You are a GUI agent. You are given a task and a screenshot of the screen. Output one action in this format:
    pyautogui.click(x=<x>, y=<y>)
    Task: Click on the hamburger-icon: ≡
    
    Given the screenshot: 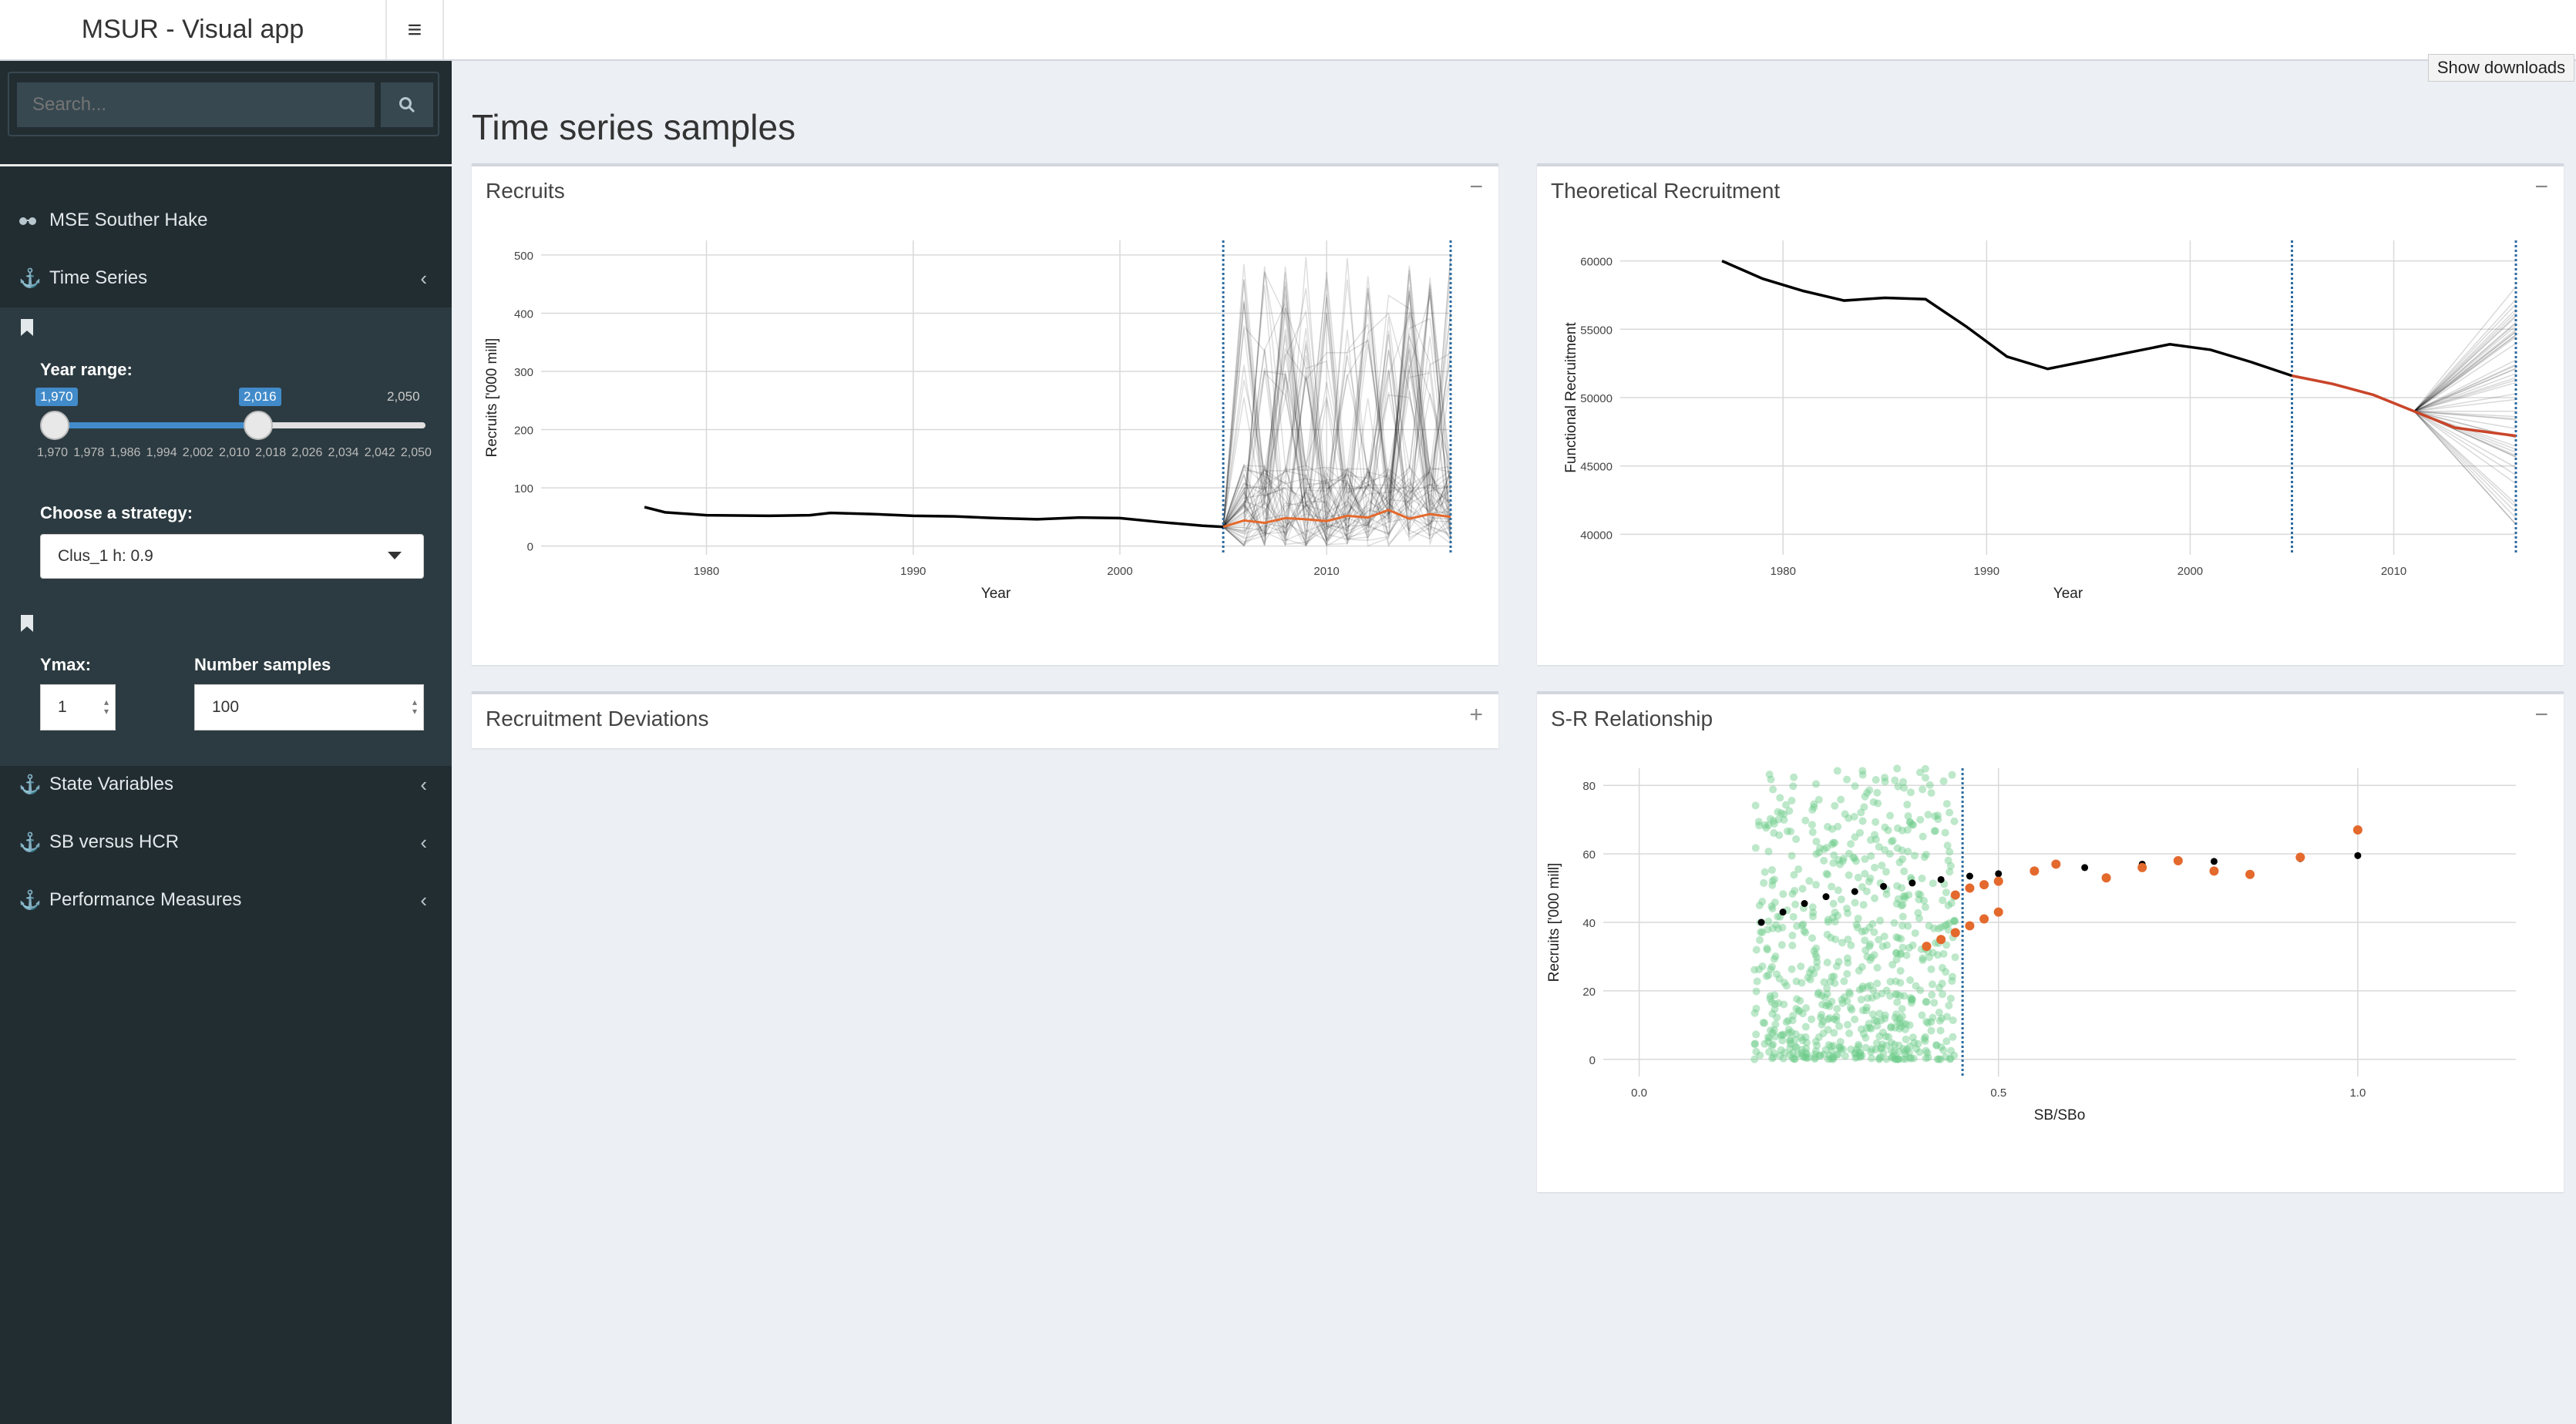 What is the action you would take?
    pyautogui.click(x=414, y=29)
    